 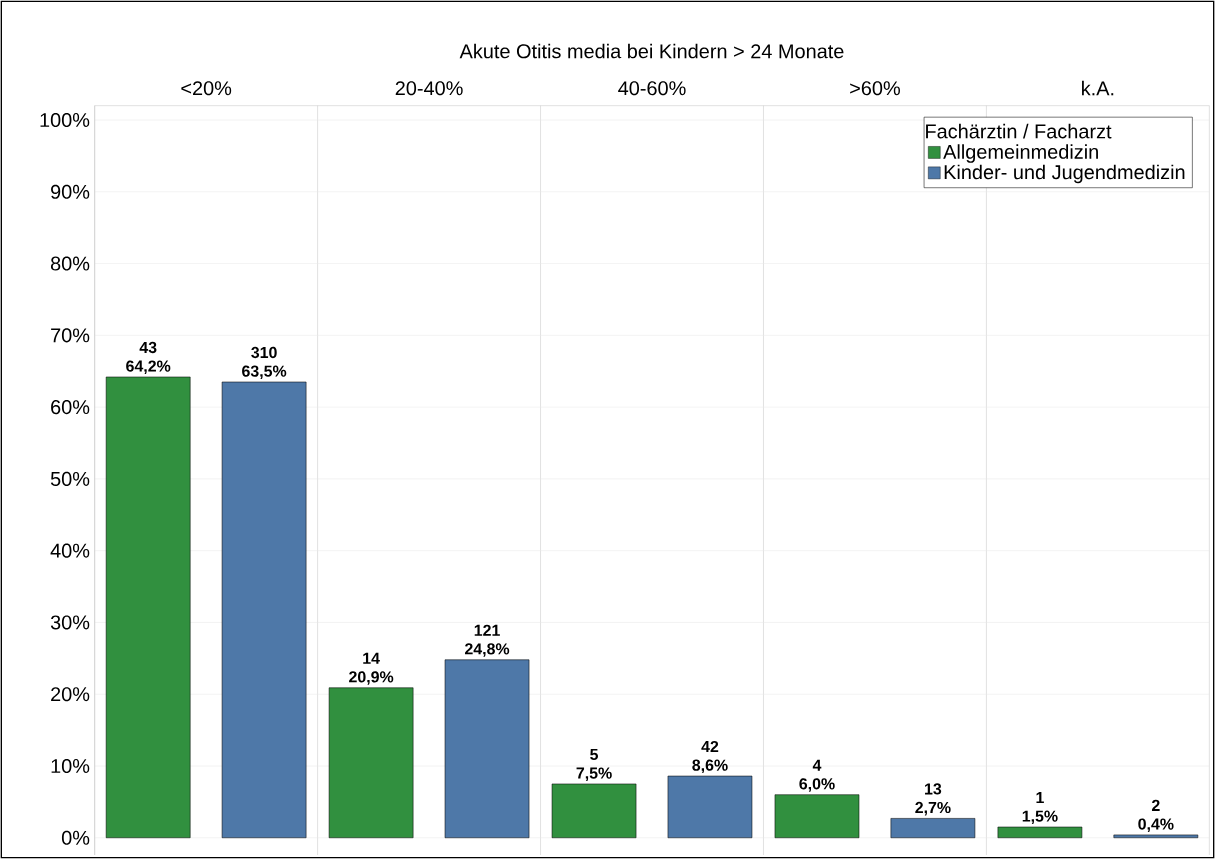 What do you see at coordinates (148, 358) in the screenshot?
I see `data-label: 43 64,2%` at bounding box center [148, 358].